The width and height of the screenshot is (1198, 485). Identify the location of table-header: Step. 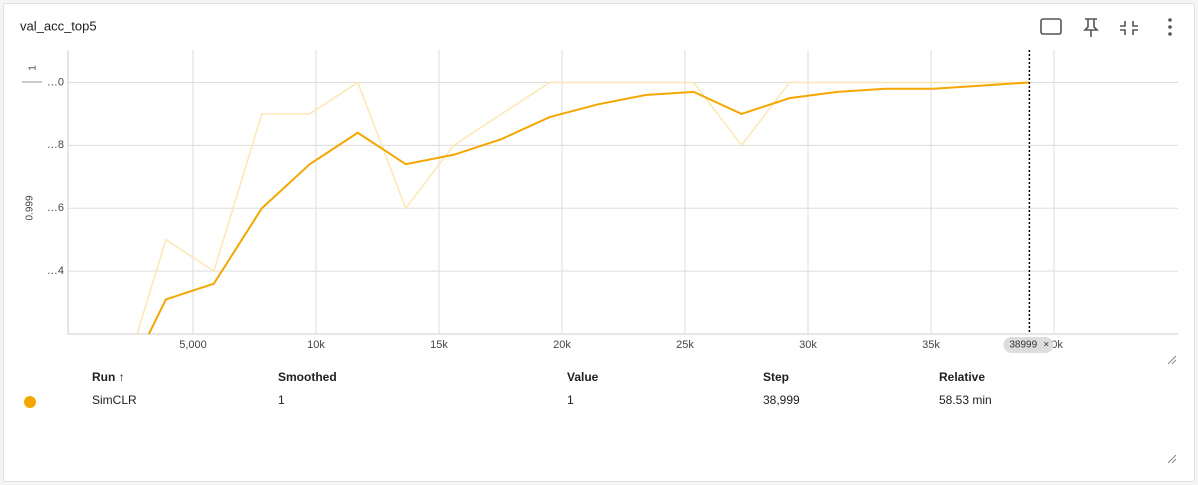
(776, 377).